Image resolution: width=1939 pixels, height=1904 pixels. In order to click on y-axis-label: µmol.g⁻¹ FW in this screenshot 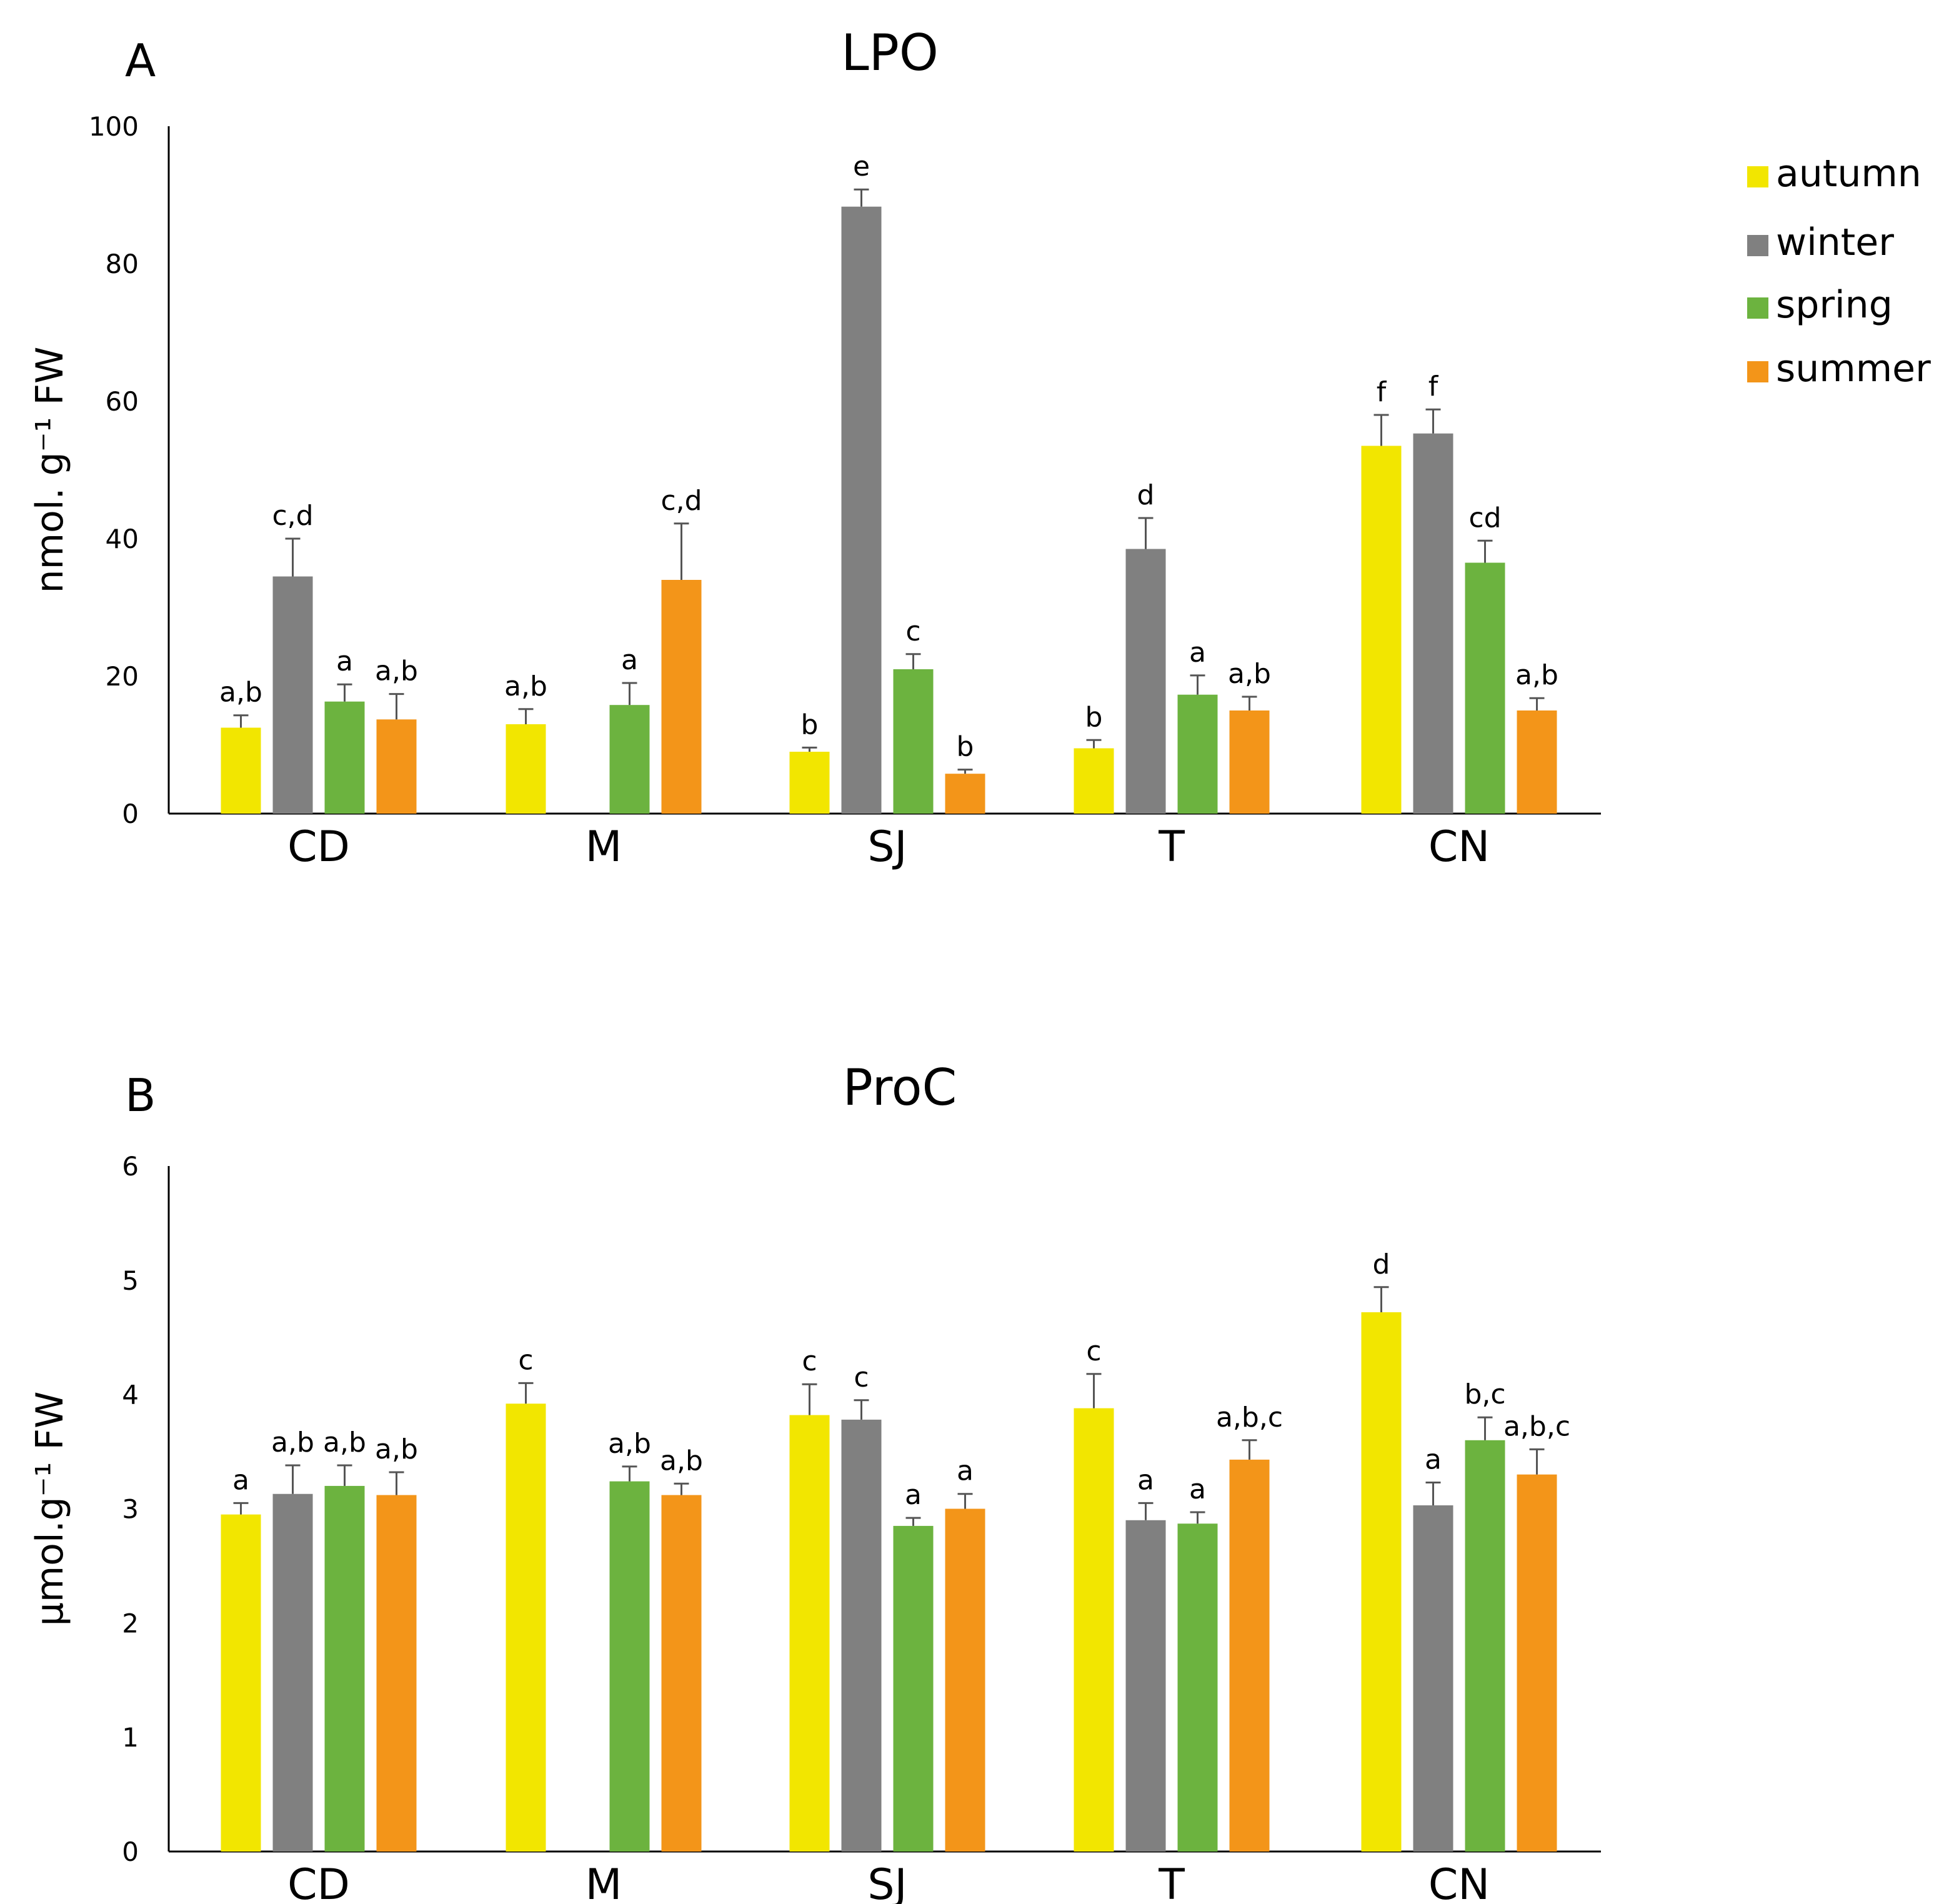, I will do `click(50, 1509)`.